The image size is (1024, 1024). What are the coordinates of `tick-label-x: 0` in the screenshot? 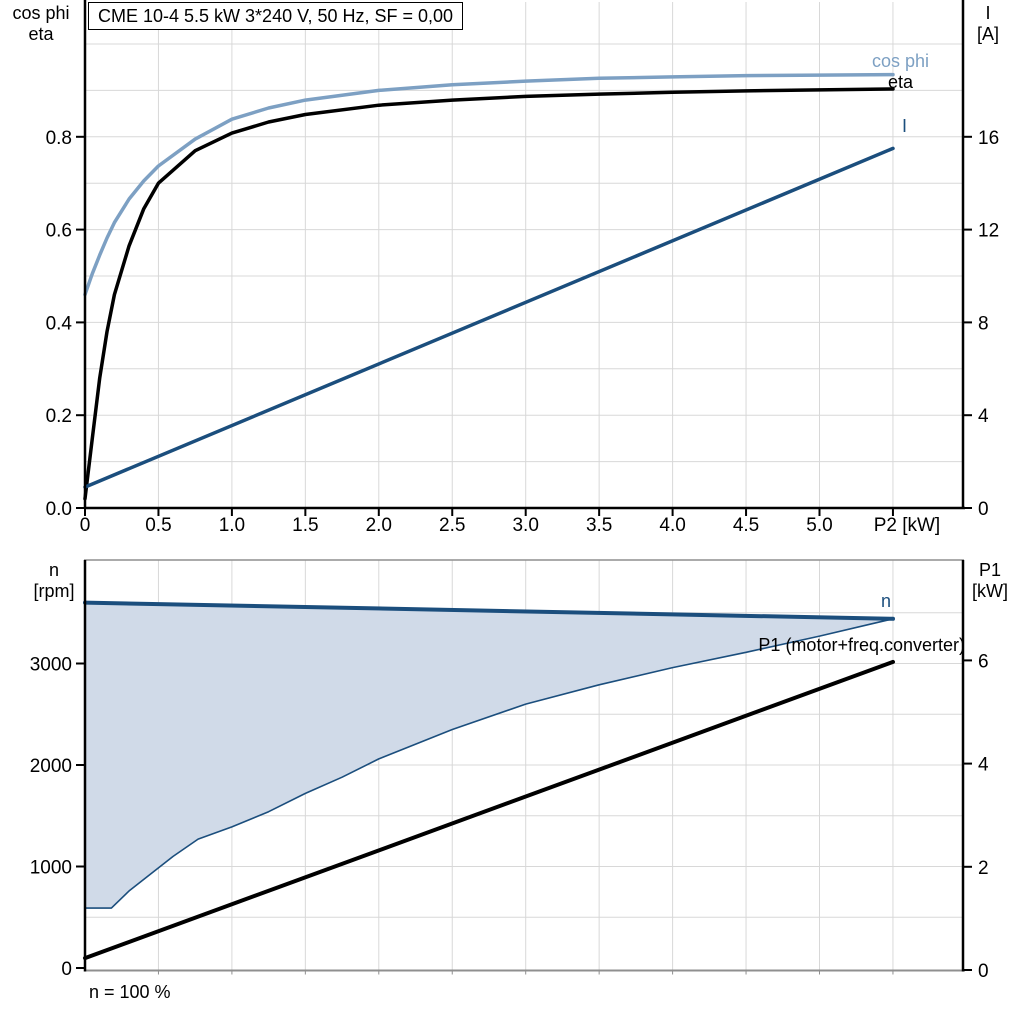 It's located at (85, 525).